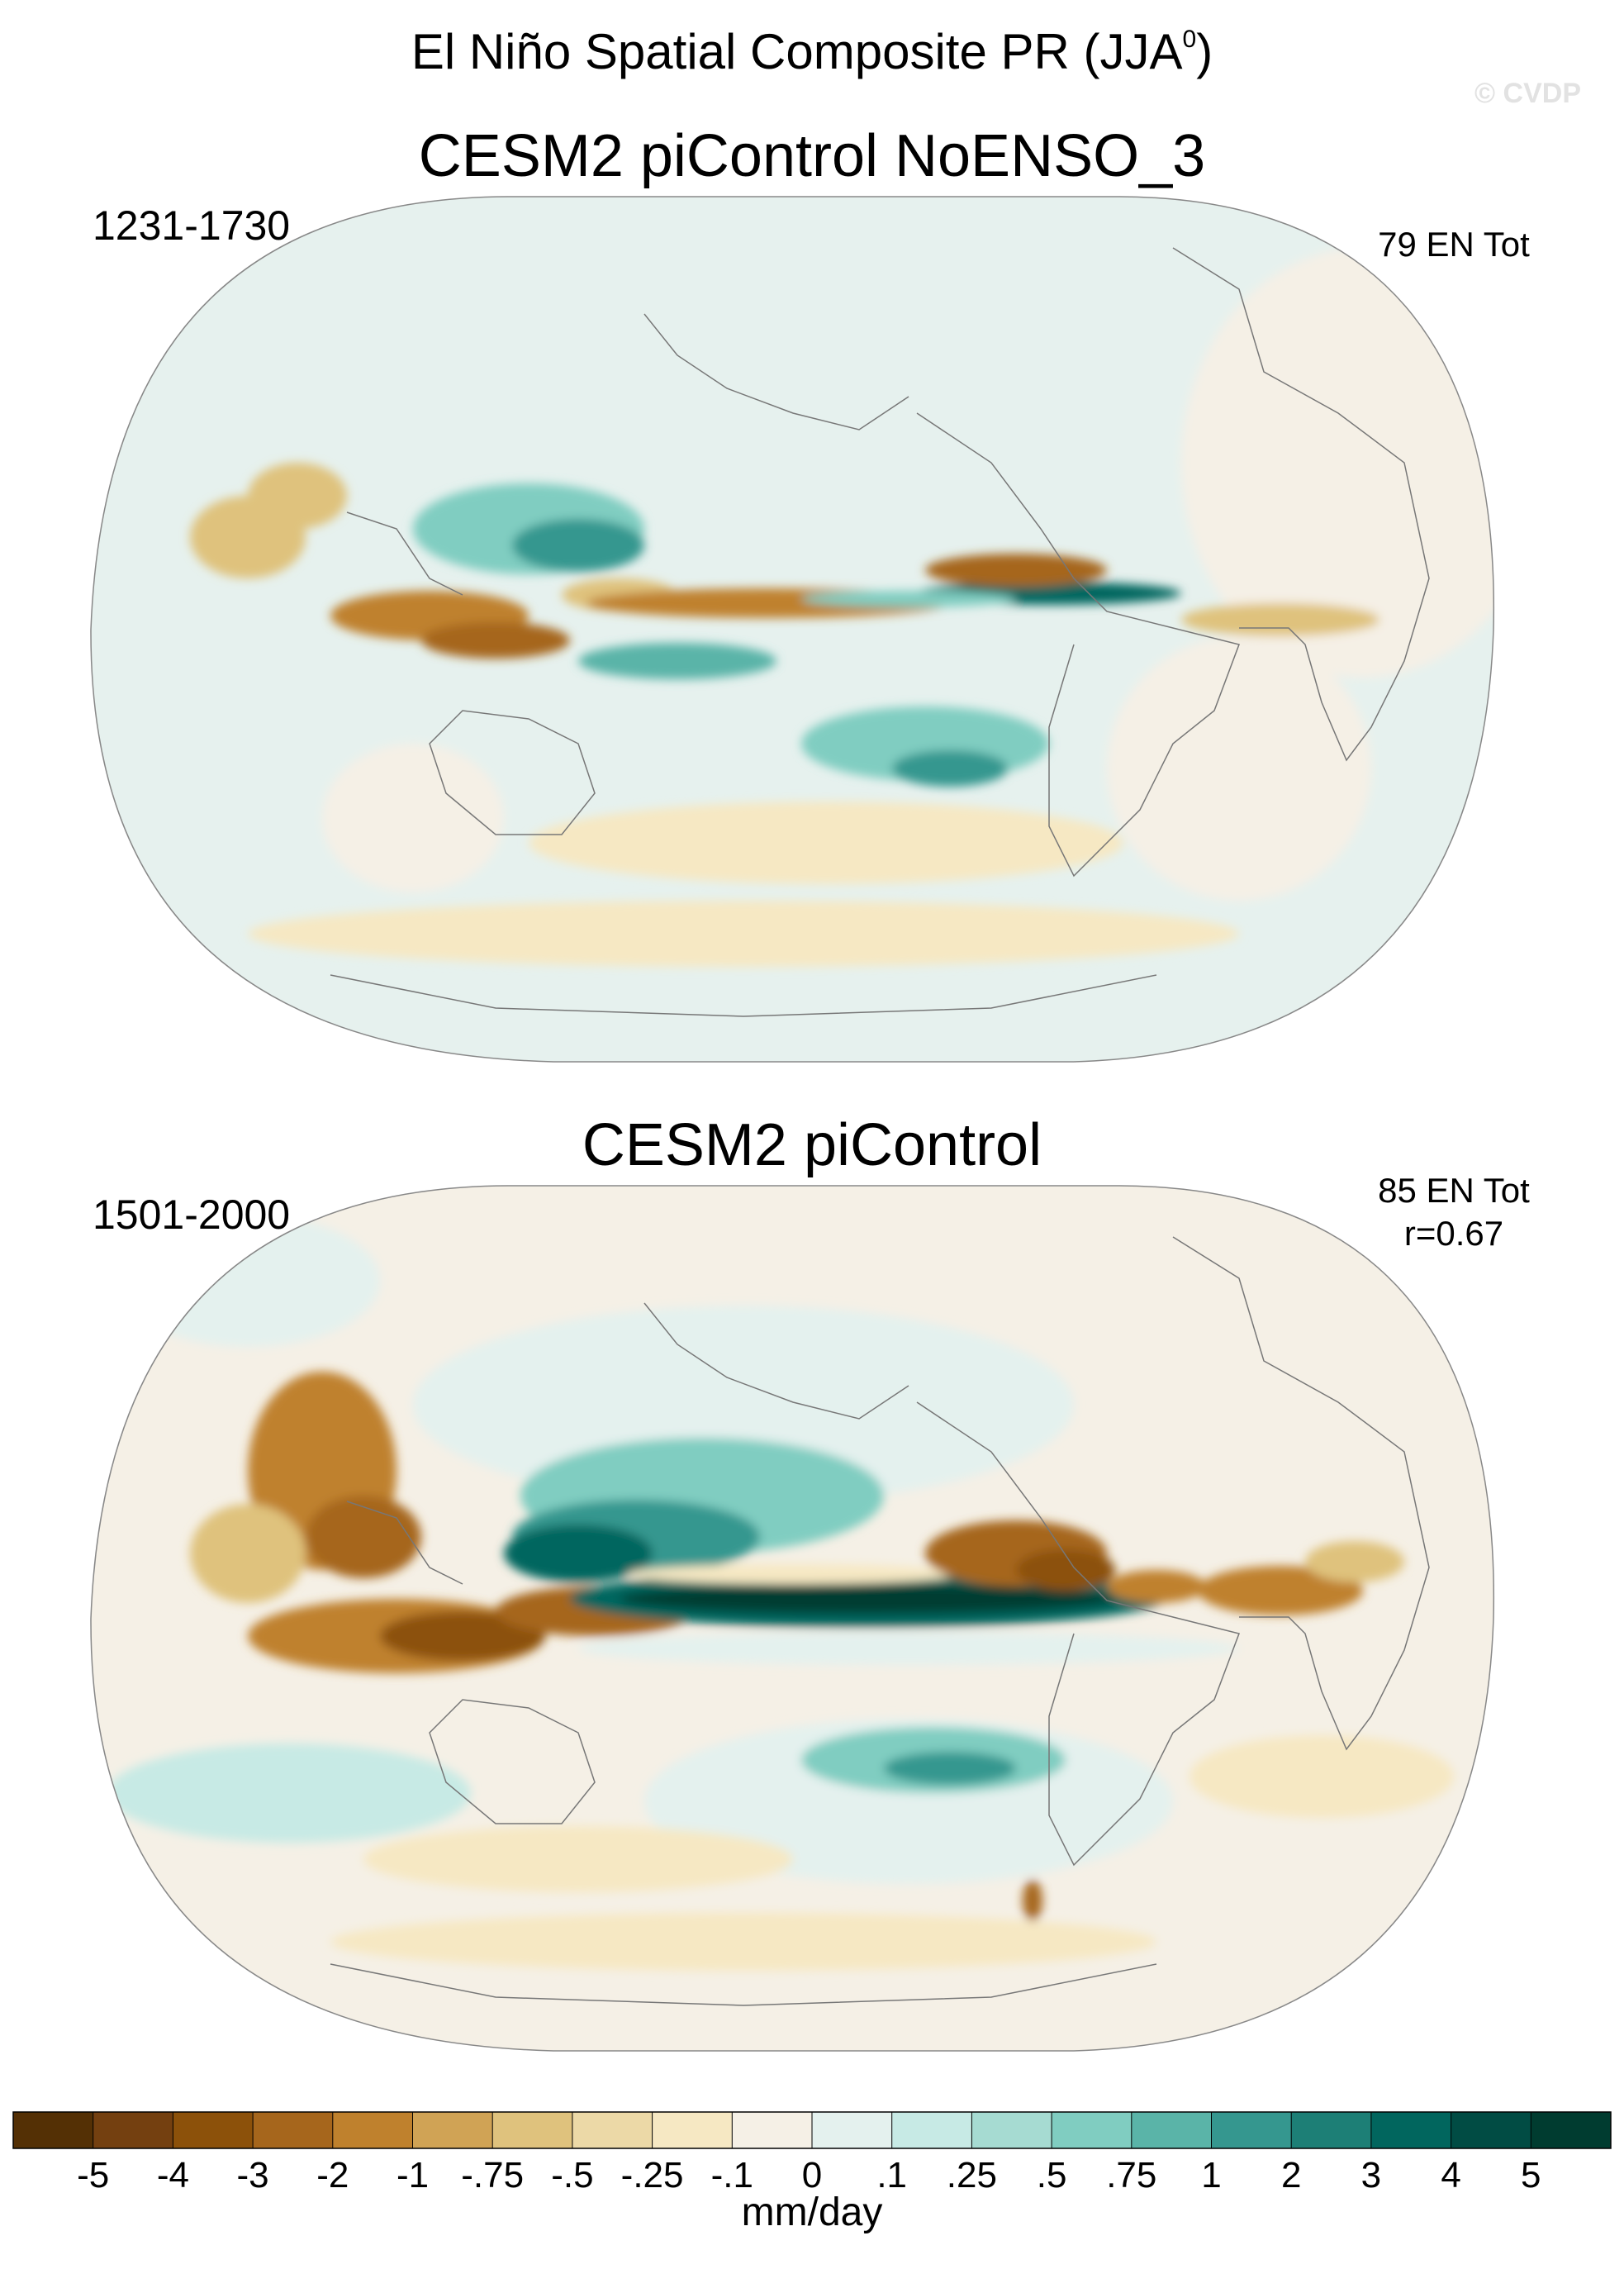  Describe the element at coordinates (1051, 2175) in the screenshot. I see `colorbar-tick-label: .5` at that location.